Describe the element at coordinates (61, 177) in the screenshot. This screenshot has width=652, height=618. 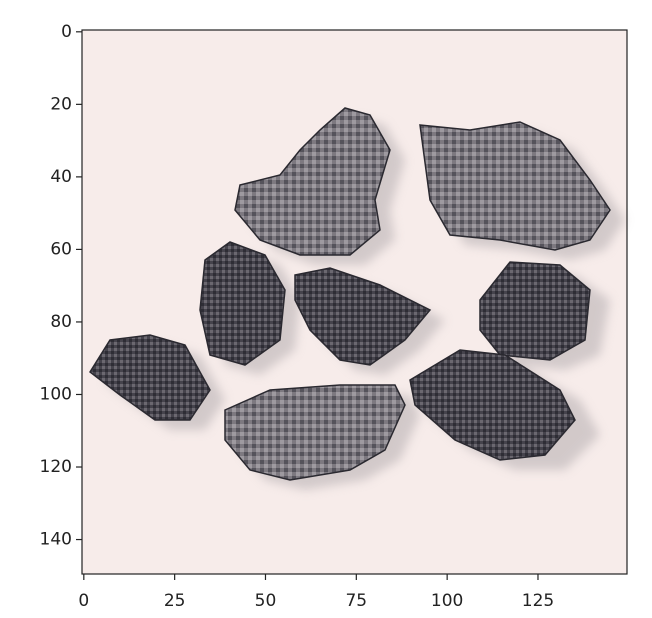
I see `y-tick-label: 40` at that location.